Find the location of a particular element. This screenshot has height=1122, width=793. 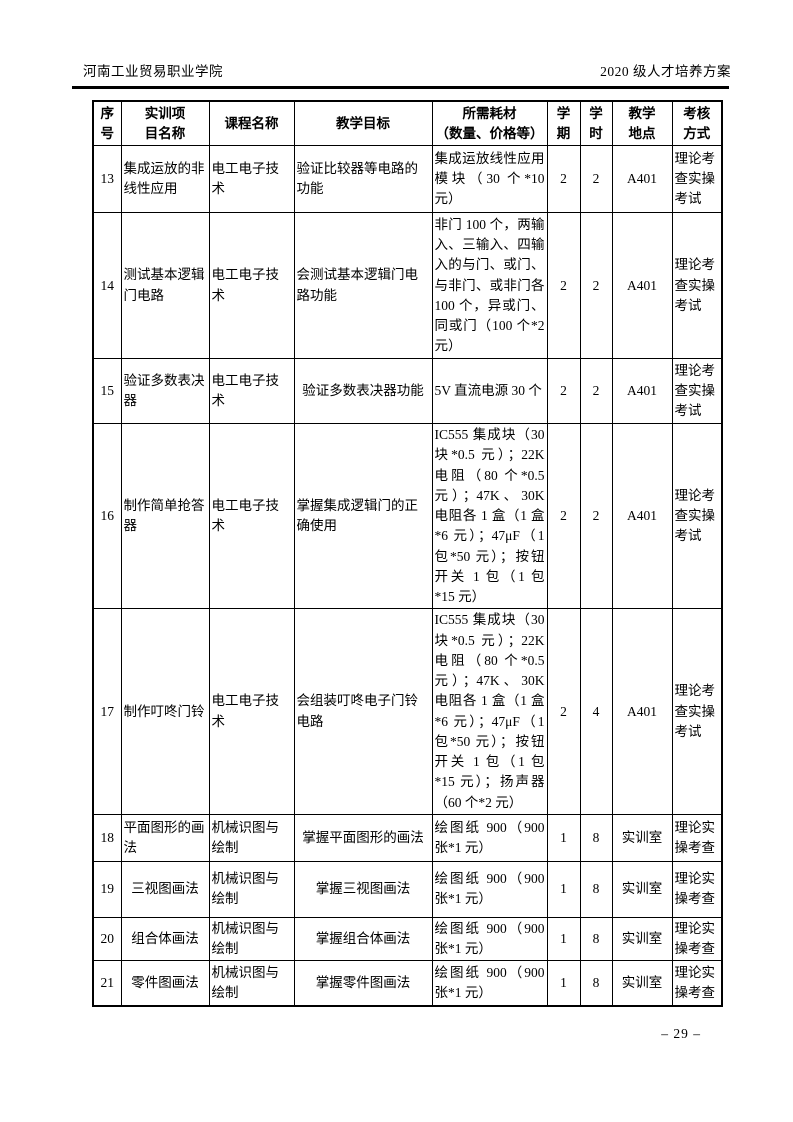

cell-serial-number: 14 is located at coordinates (107, 286).